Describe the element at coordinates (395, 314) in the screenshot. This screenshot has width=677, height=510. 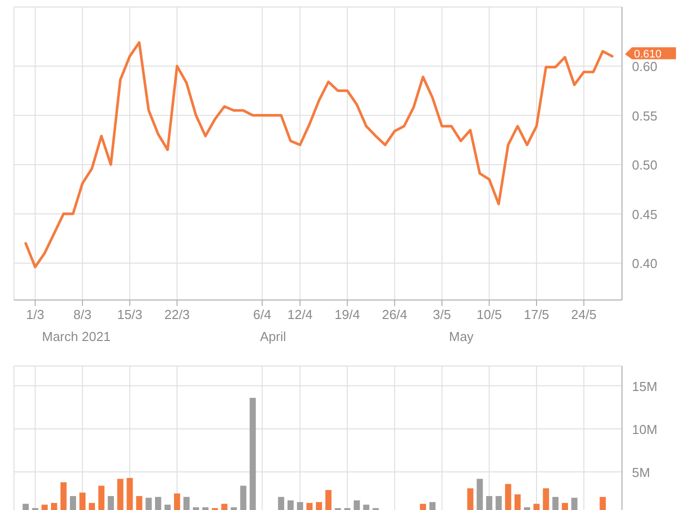
I see `x-tick-label: 26/4` at that location.